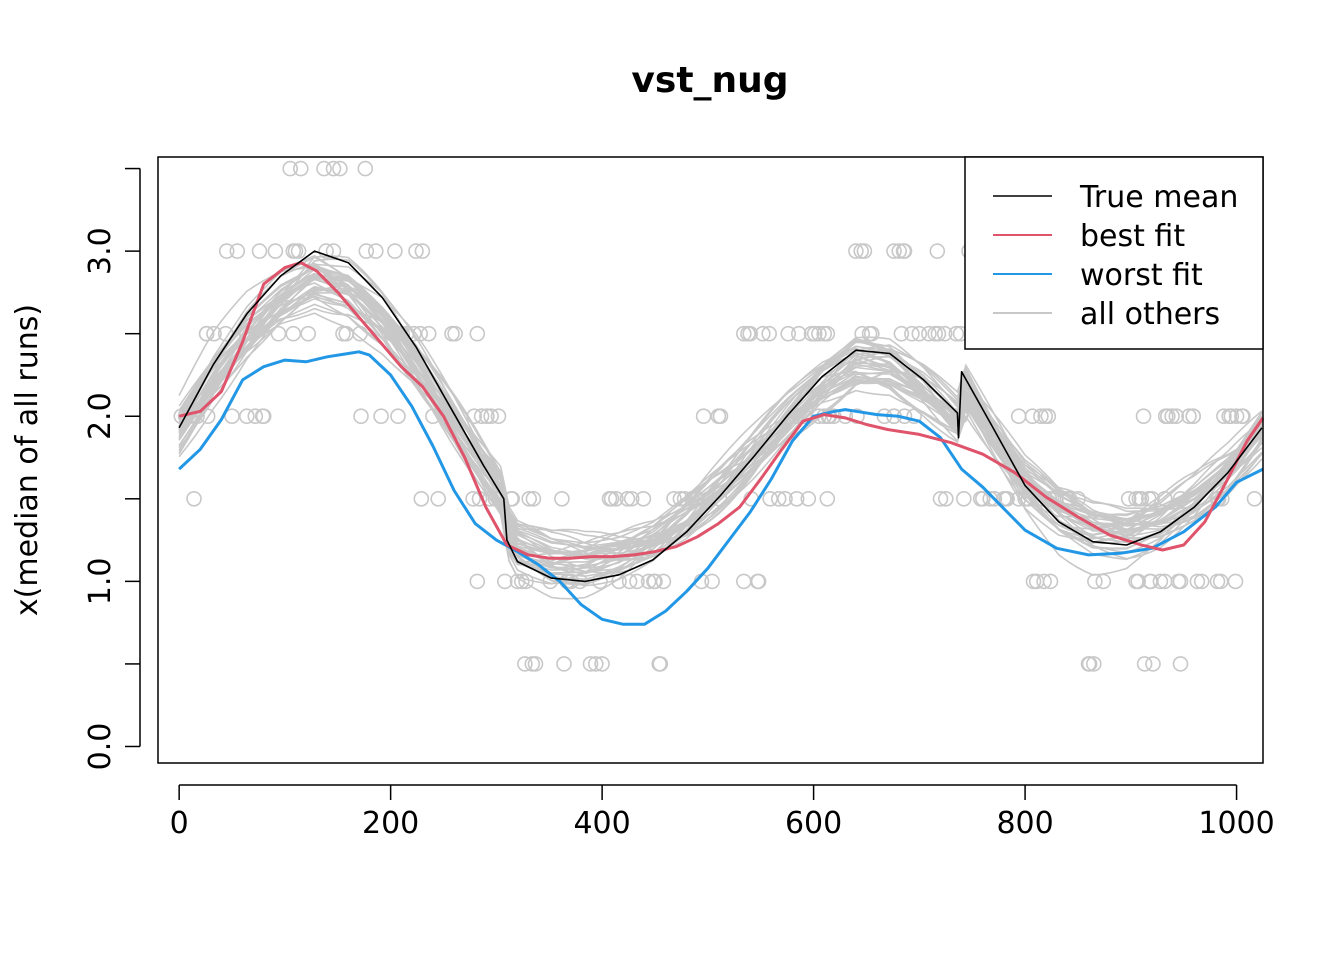 The image size is (1344, 960). Describe the element at coordinates (1024, 823) in the screenshot. I see `x-tick-label: 800` at that location.